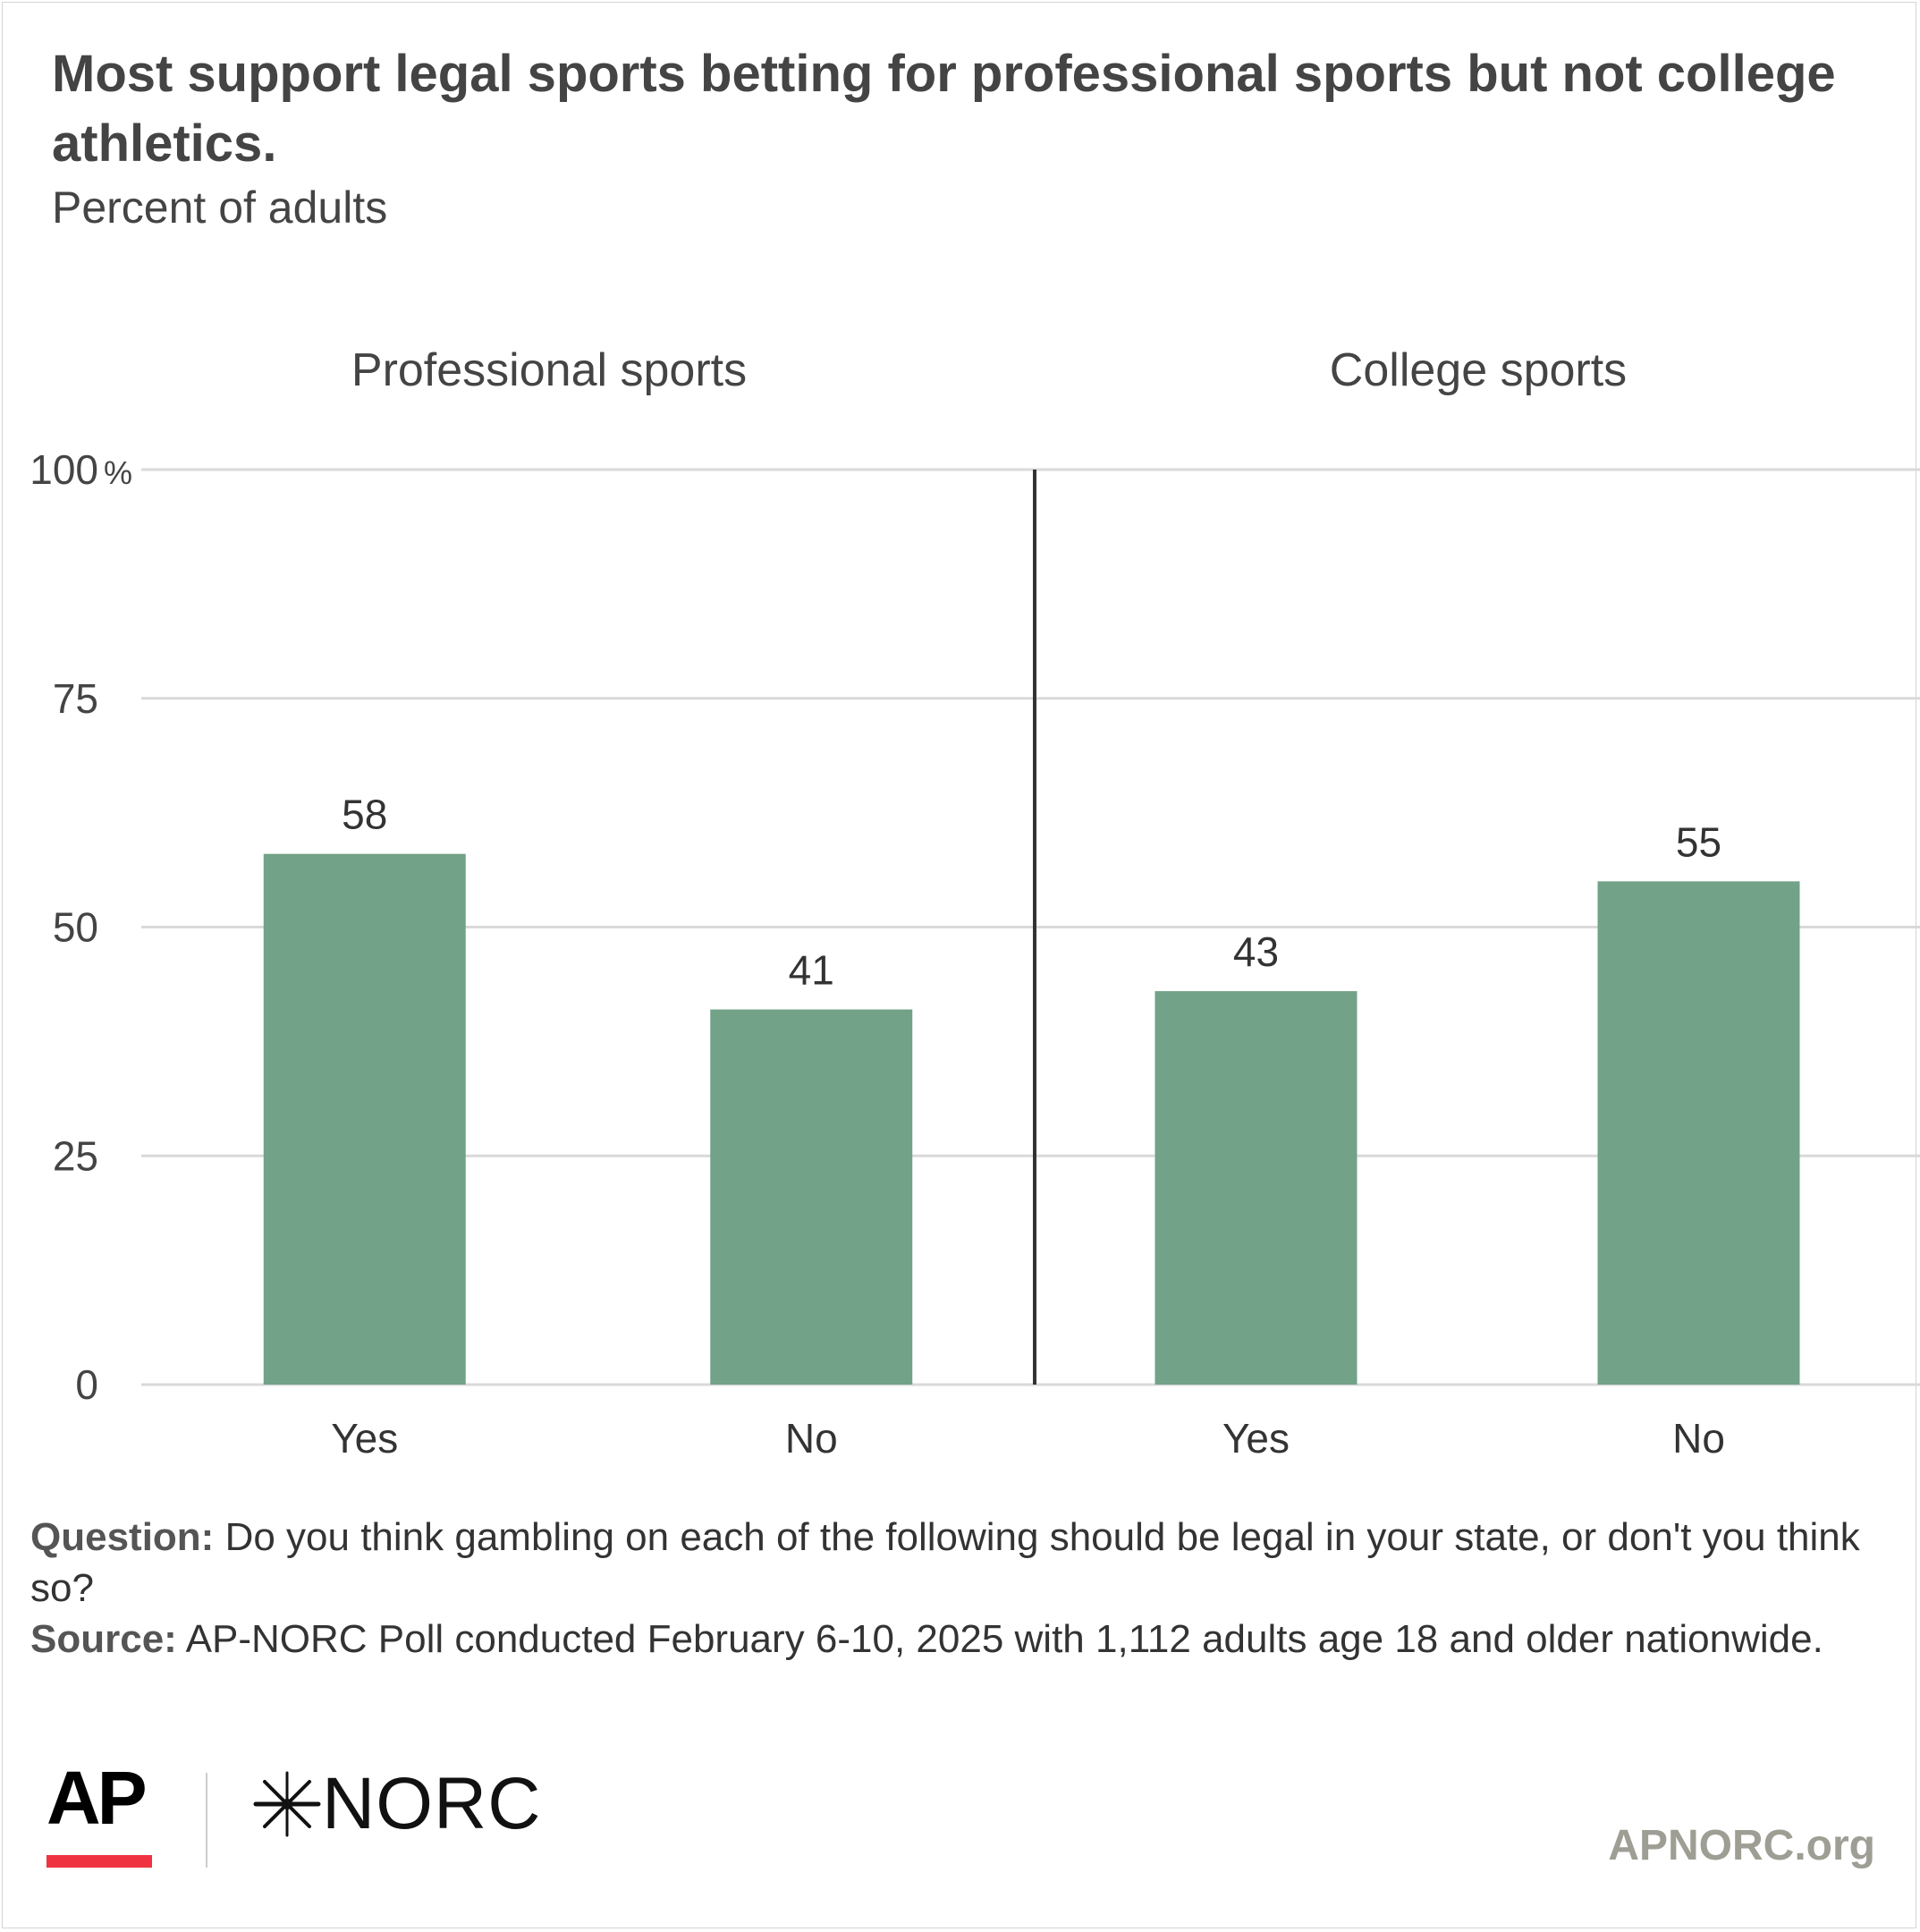 The height and width of the screenshot is (1932, 1920). I want to click on site-link: APNORC.org, so click(1741, 1845).